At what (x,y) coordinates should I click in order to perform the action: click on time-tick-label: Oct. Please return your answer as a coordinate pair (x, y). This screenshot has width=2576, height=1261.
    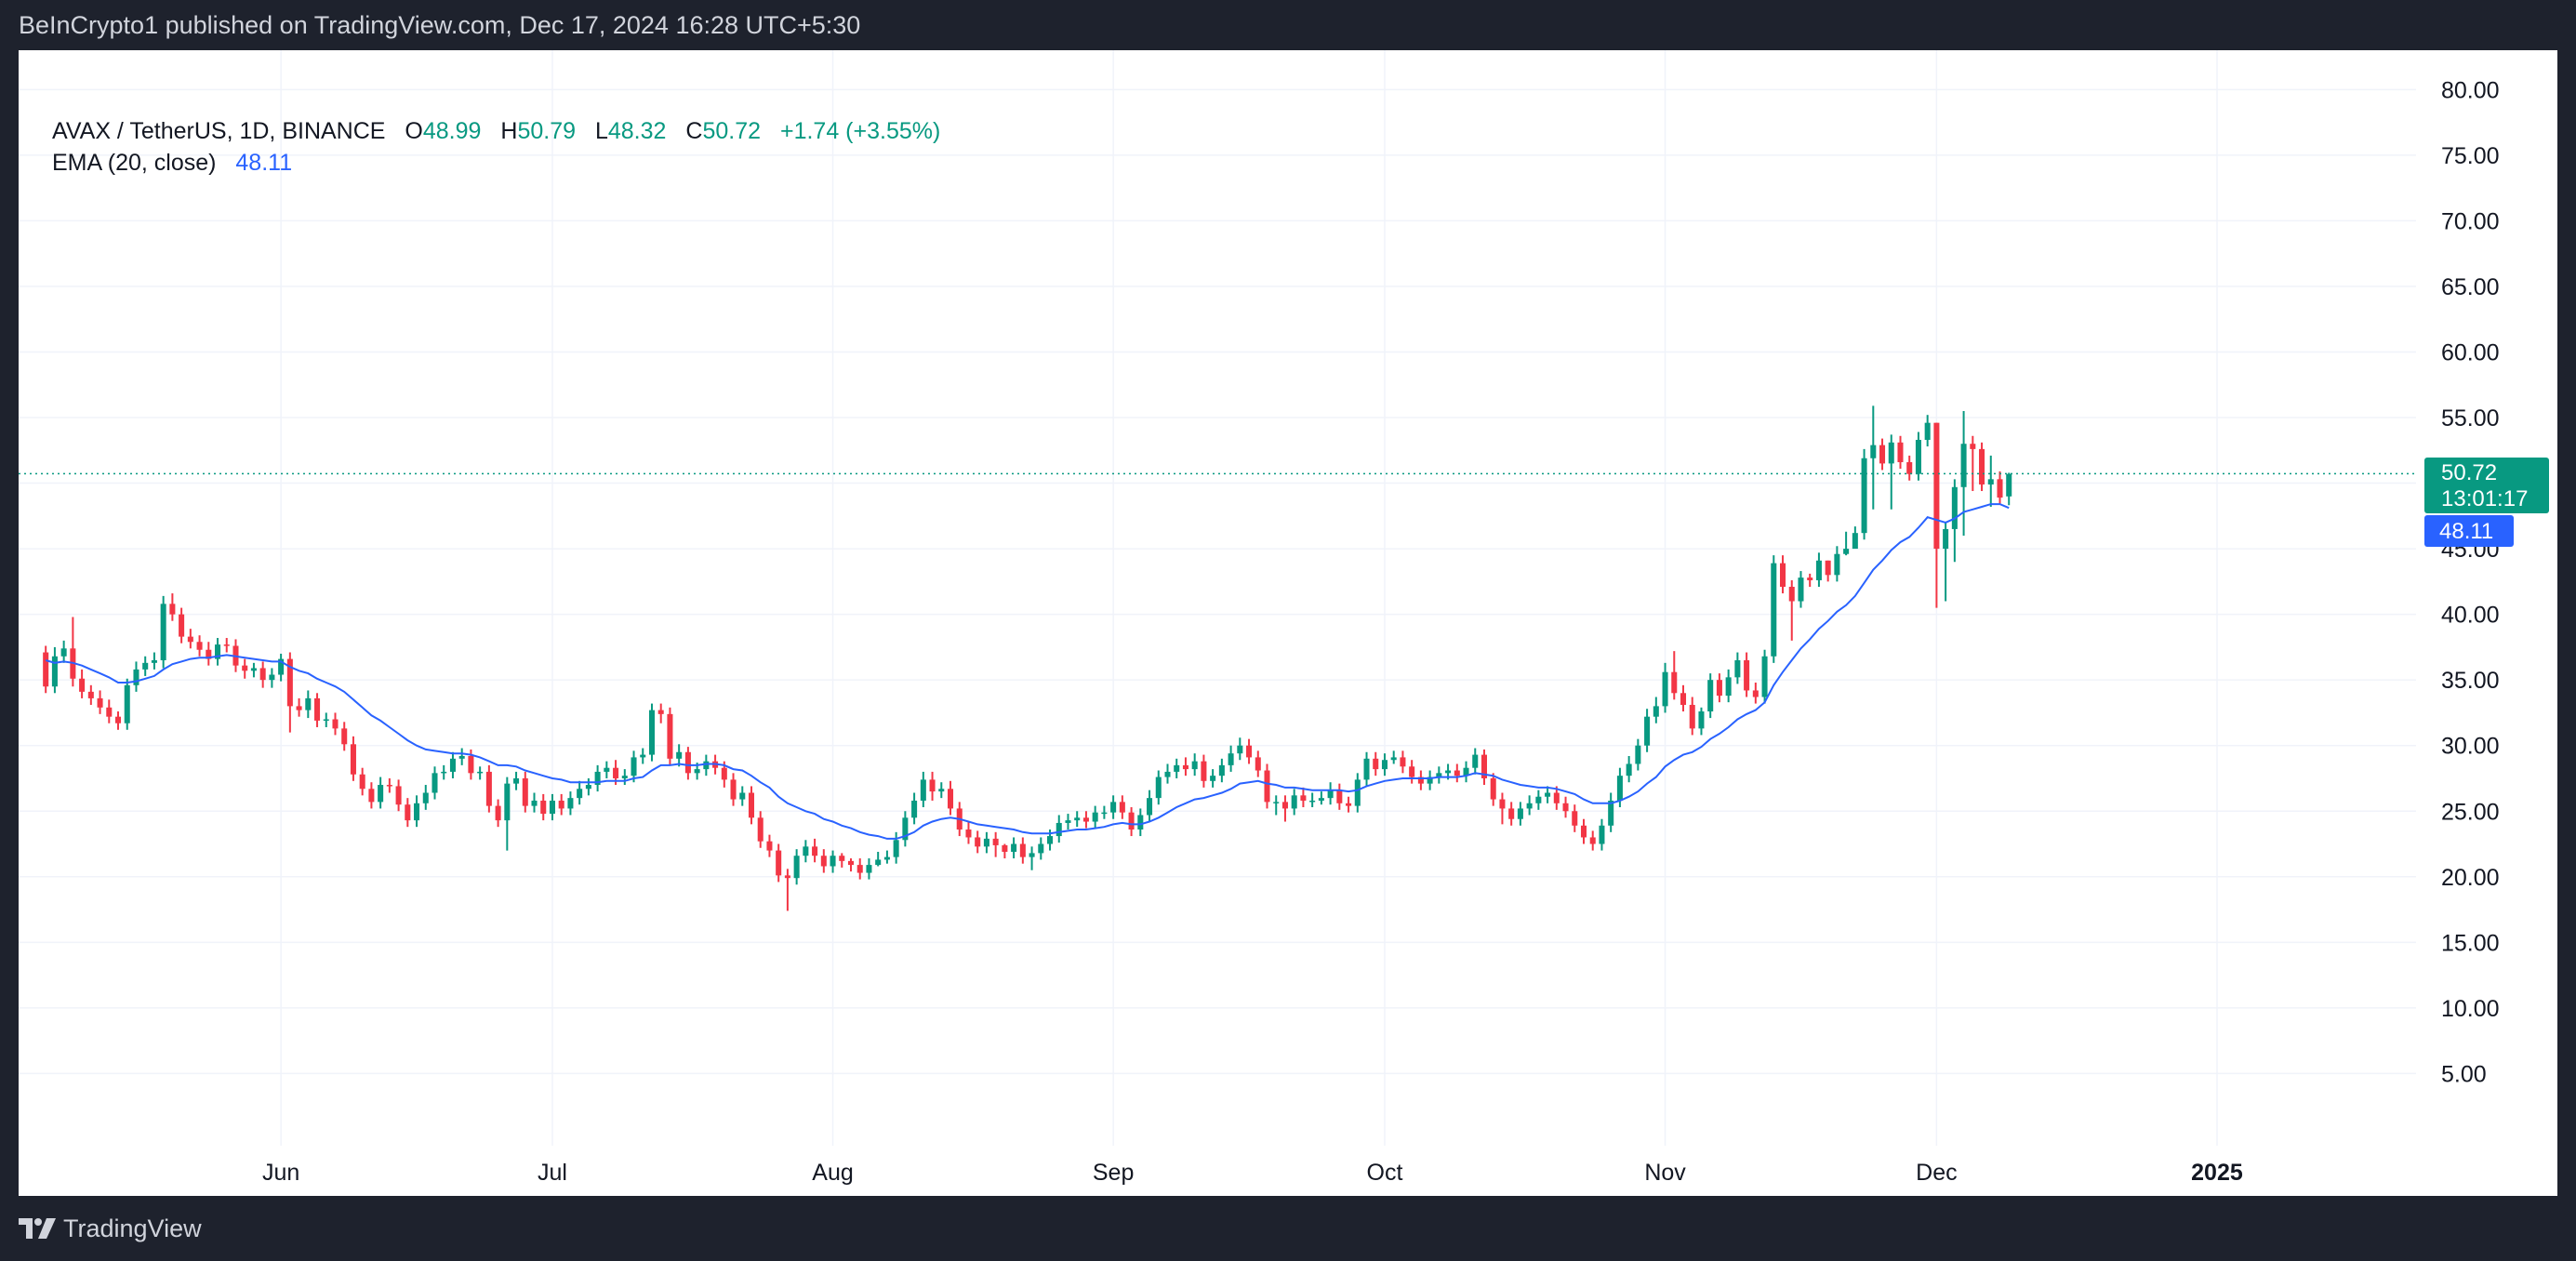
    Looking at the image, I should click on (1385, 1173).